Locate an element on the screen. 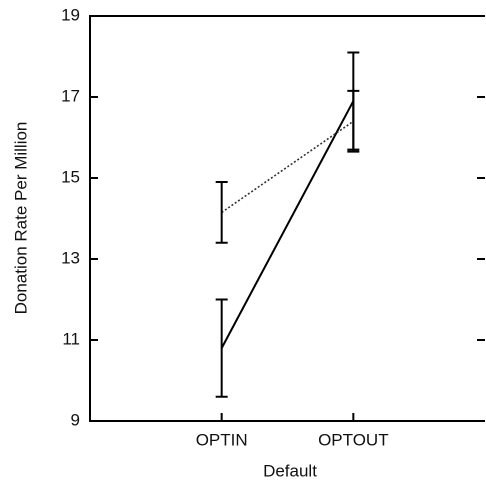  x-tick-label: OPTOUT is located at coordinates (353, 439).